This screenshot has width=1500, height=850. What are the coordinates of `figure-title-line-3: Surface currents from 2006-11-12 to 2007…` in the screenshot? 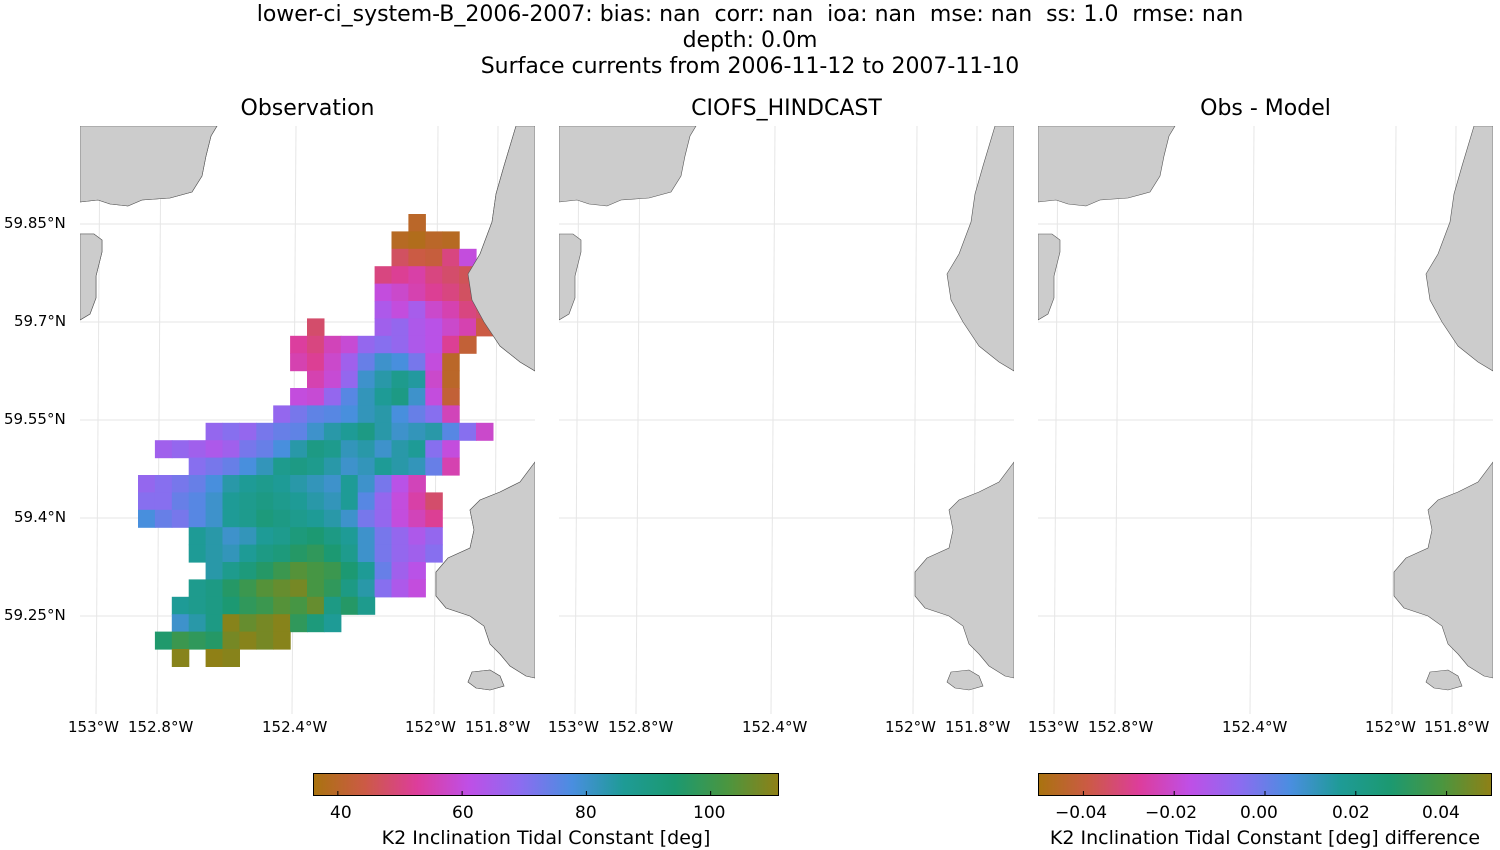 It's located at (750, 66).